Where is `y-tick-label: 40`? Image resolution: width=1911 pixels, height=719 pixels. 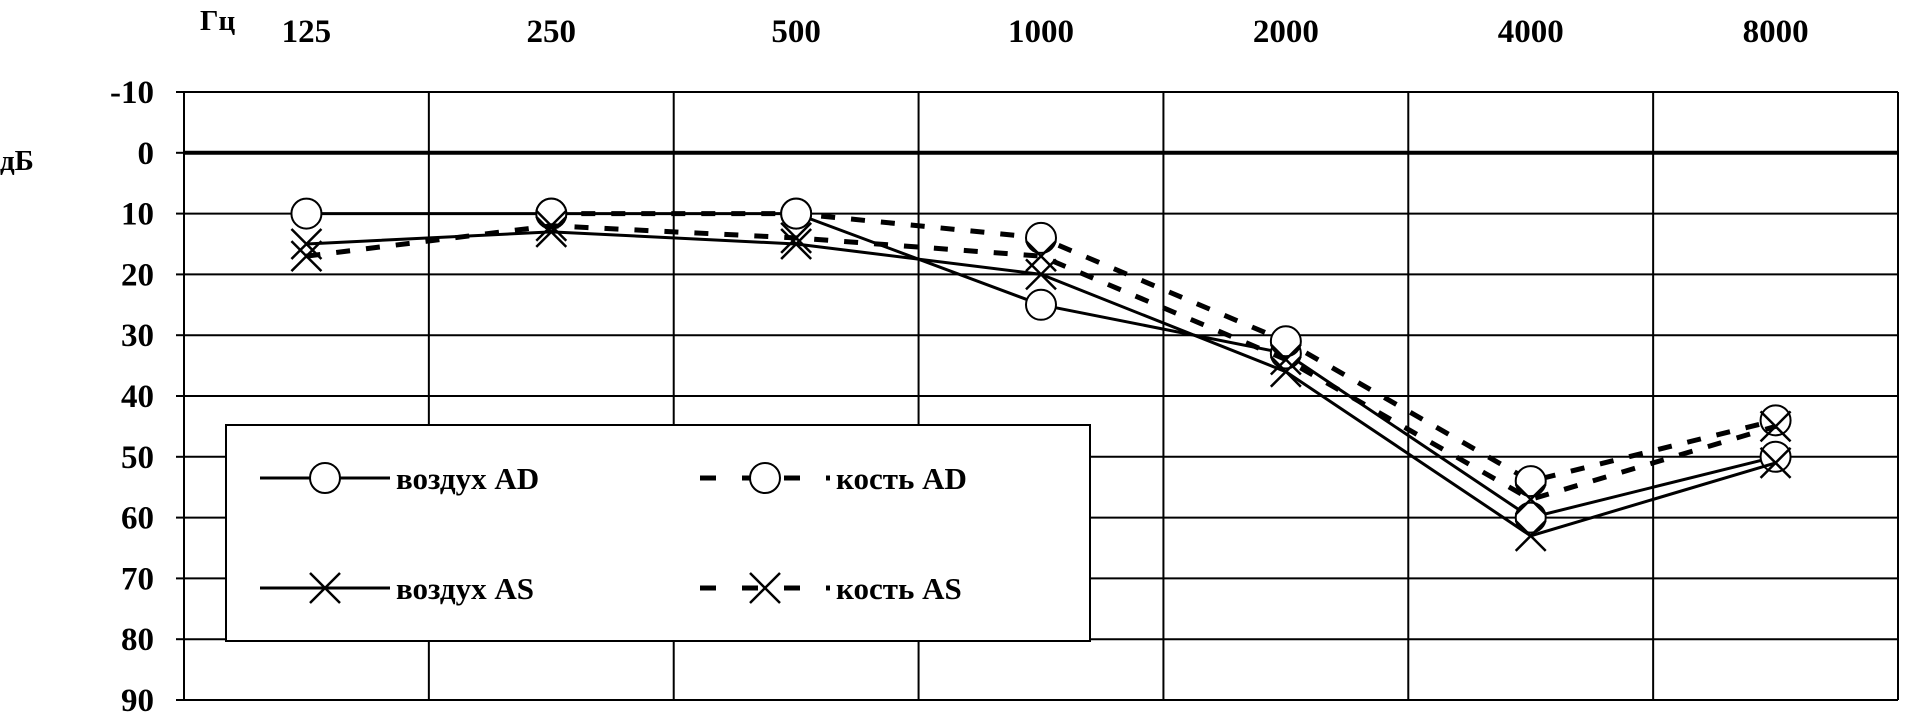 y-tick-label: 40 is located at coordinates (137, 397).